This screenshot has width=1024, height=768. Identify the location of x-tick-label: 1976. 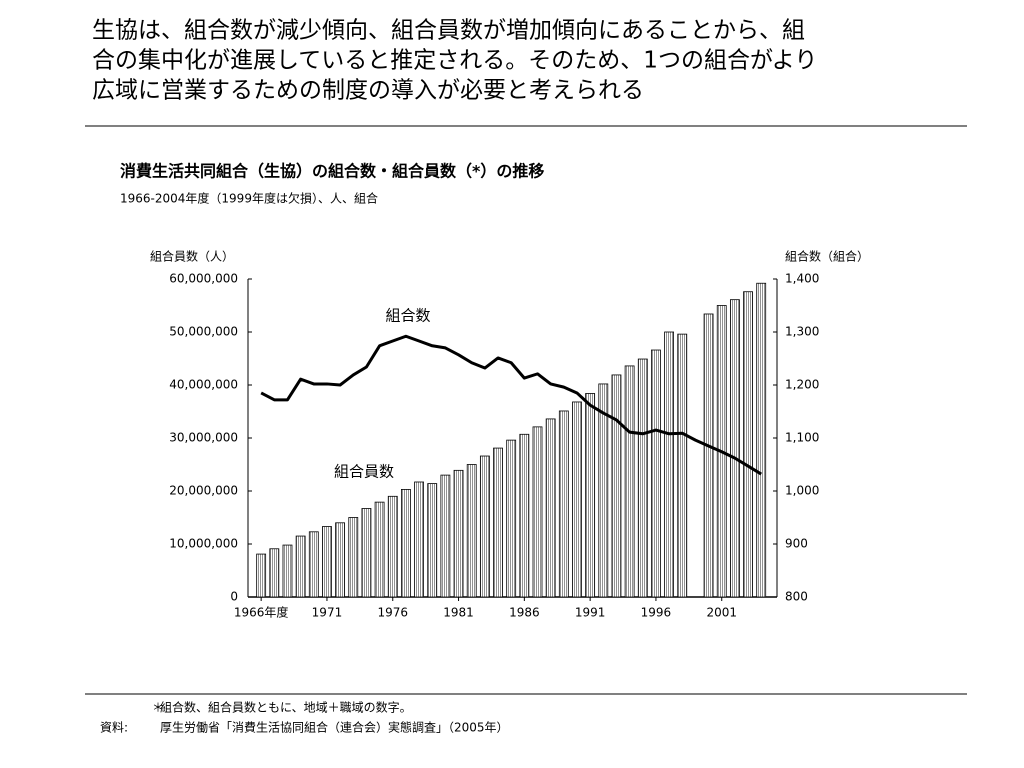
(392, 613).